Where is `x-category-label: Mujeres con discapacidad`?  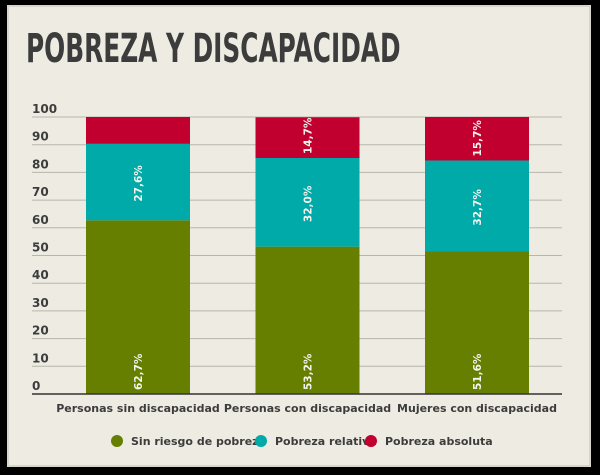
x-category-label: Mujeres con discapacidad is located at coordinates (477, 408).